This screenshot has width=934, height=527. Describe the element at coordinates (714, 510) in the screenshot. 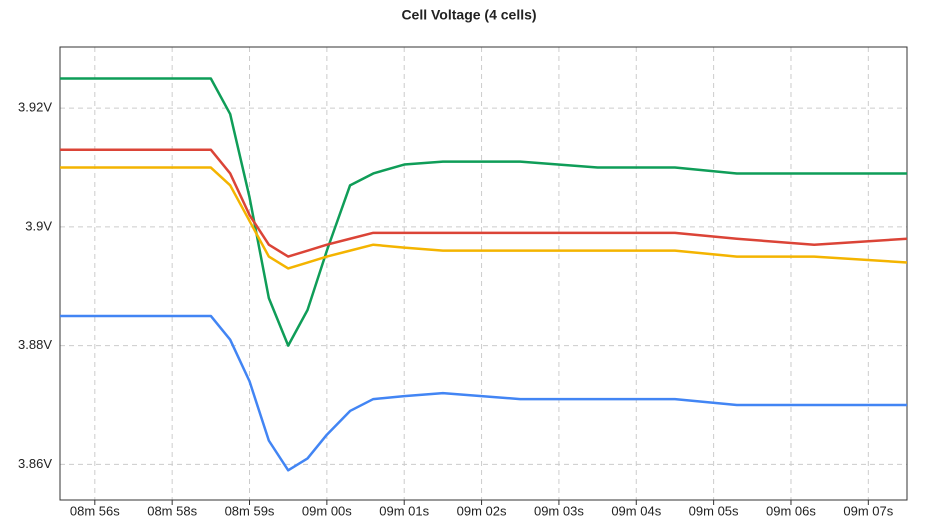

I see `x-tick-label: 09m 05s` at that location.